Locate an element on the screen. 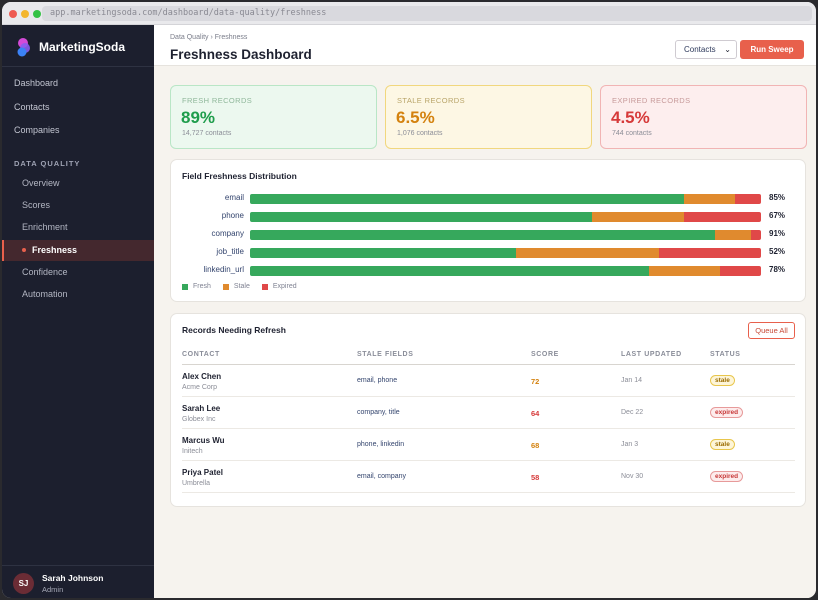 This screenshot has height=600, width=818. last-updated: Jan 3 is located at coordinates (630, 444).